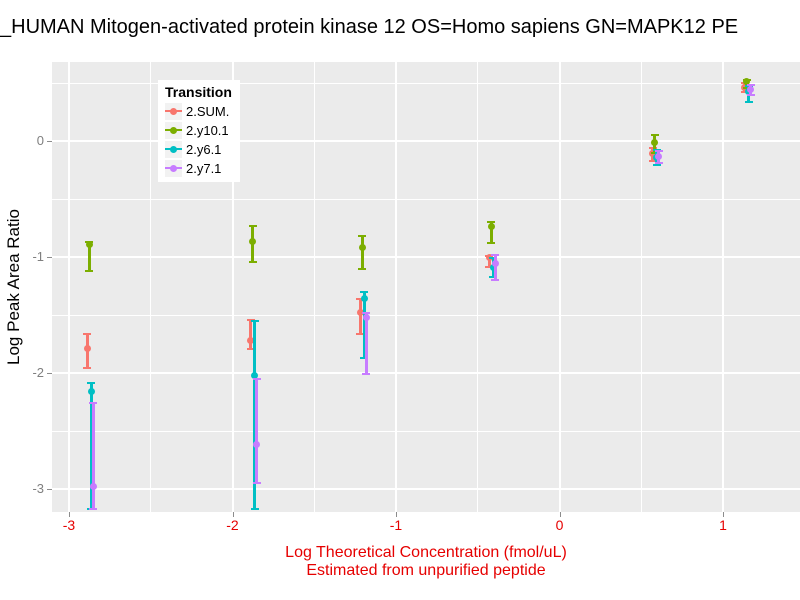  I want to click on legend-item-2-y10-1: 2.y10.1, so click(198, 130).